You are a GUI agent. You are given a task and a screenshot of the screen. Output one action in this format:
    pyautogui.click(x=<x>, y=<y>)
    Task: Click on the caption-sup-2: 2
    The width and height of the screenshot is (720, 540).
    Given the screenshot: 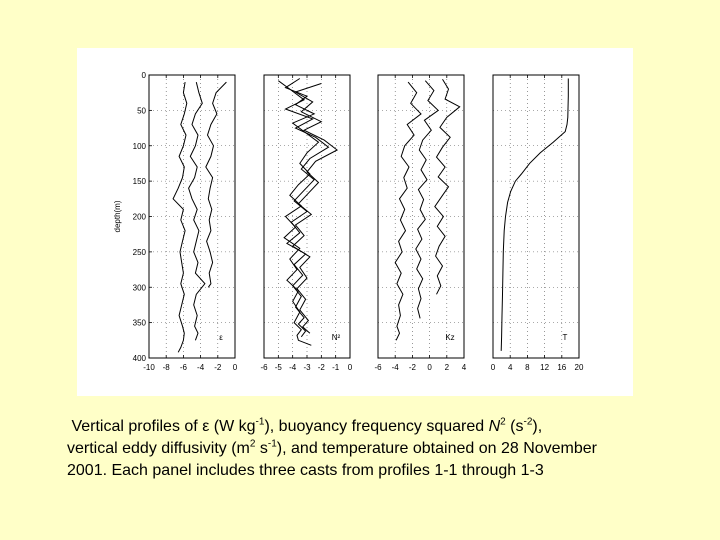 What is the action you would take?
    pyautogui.click(x=503, y=422)
    